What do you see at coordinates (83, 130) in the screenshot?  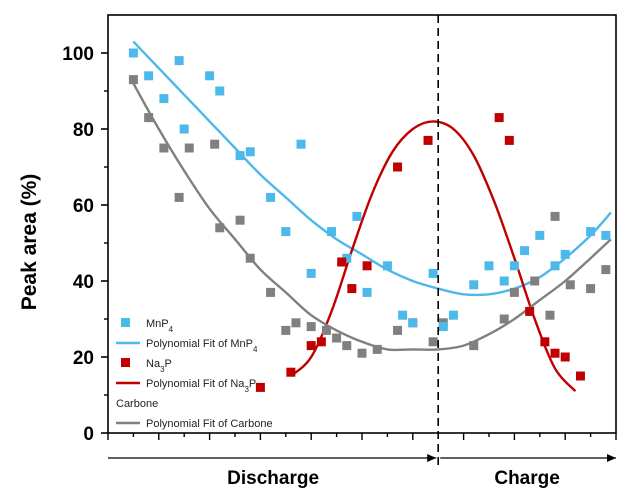 I see `y-tick-label: 80` at bounding box center [83, 130].